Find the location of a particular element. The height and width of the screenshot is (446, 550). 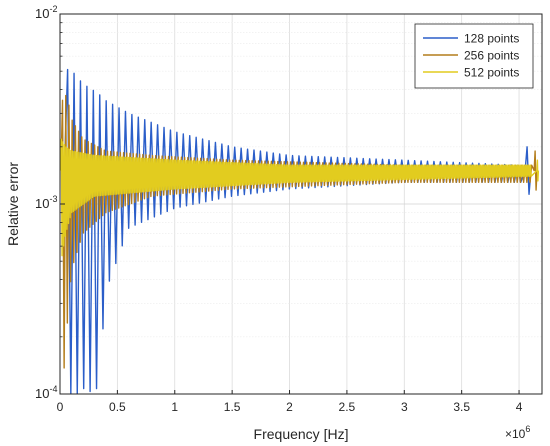

legend-label-128: 128 points is located at coordinates (491, 39).